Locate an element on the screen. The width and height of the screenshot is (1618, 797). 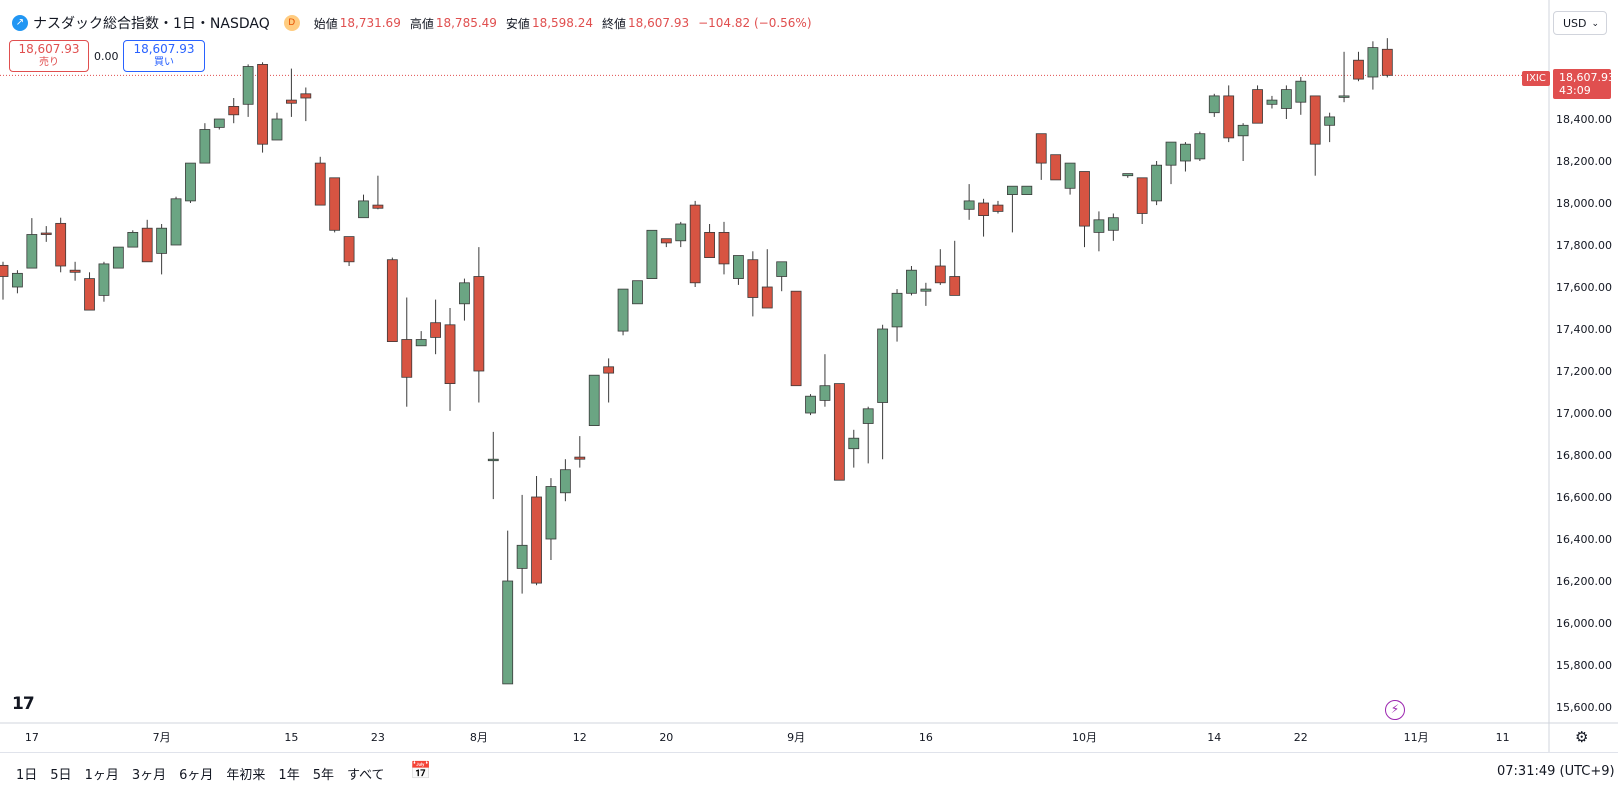
range-6m: 6ヶ月 is located at coordinates (196, 775).